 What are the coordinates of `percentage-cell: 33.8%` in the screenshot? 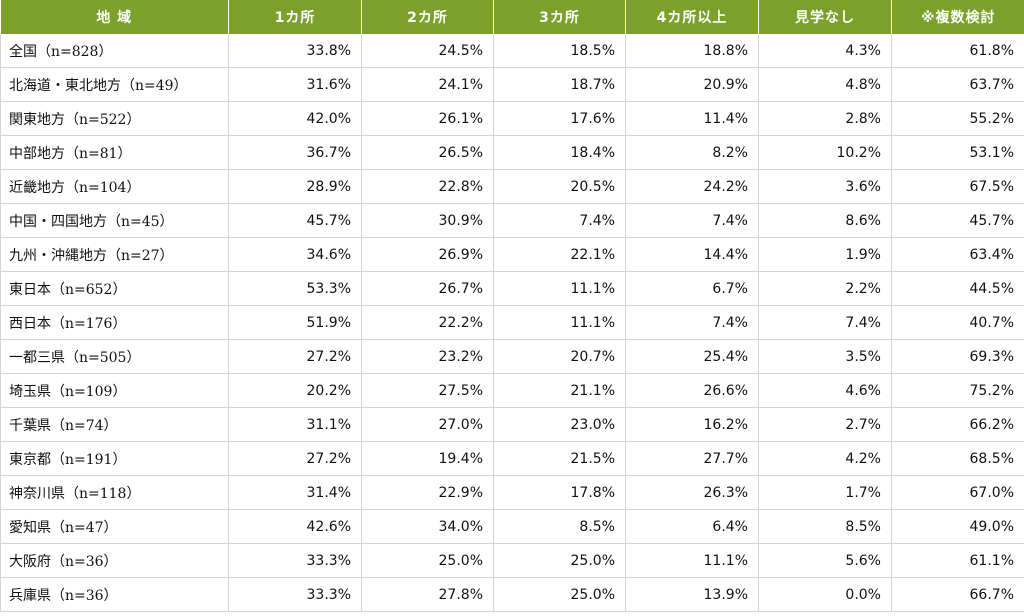 It's located at (295, 51).